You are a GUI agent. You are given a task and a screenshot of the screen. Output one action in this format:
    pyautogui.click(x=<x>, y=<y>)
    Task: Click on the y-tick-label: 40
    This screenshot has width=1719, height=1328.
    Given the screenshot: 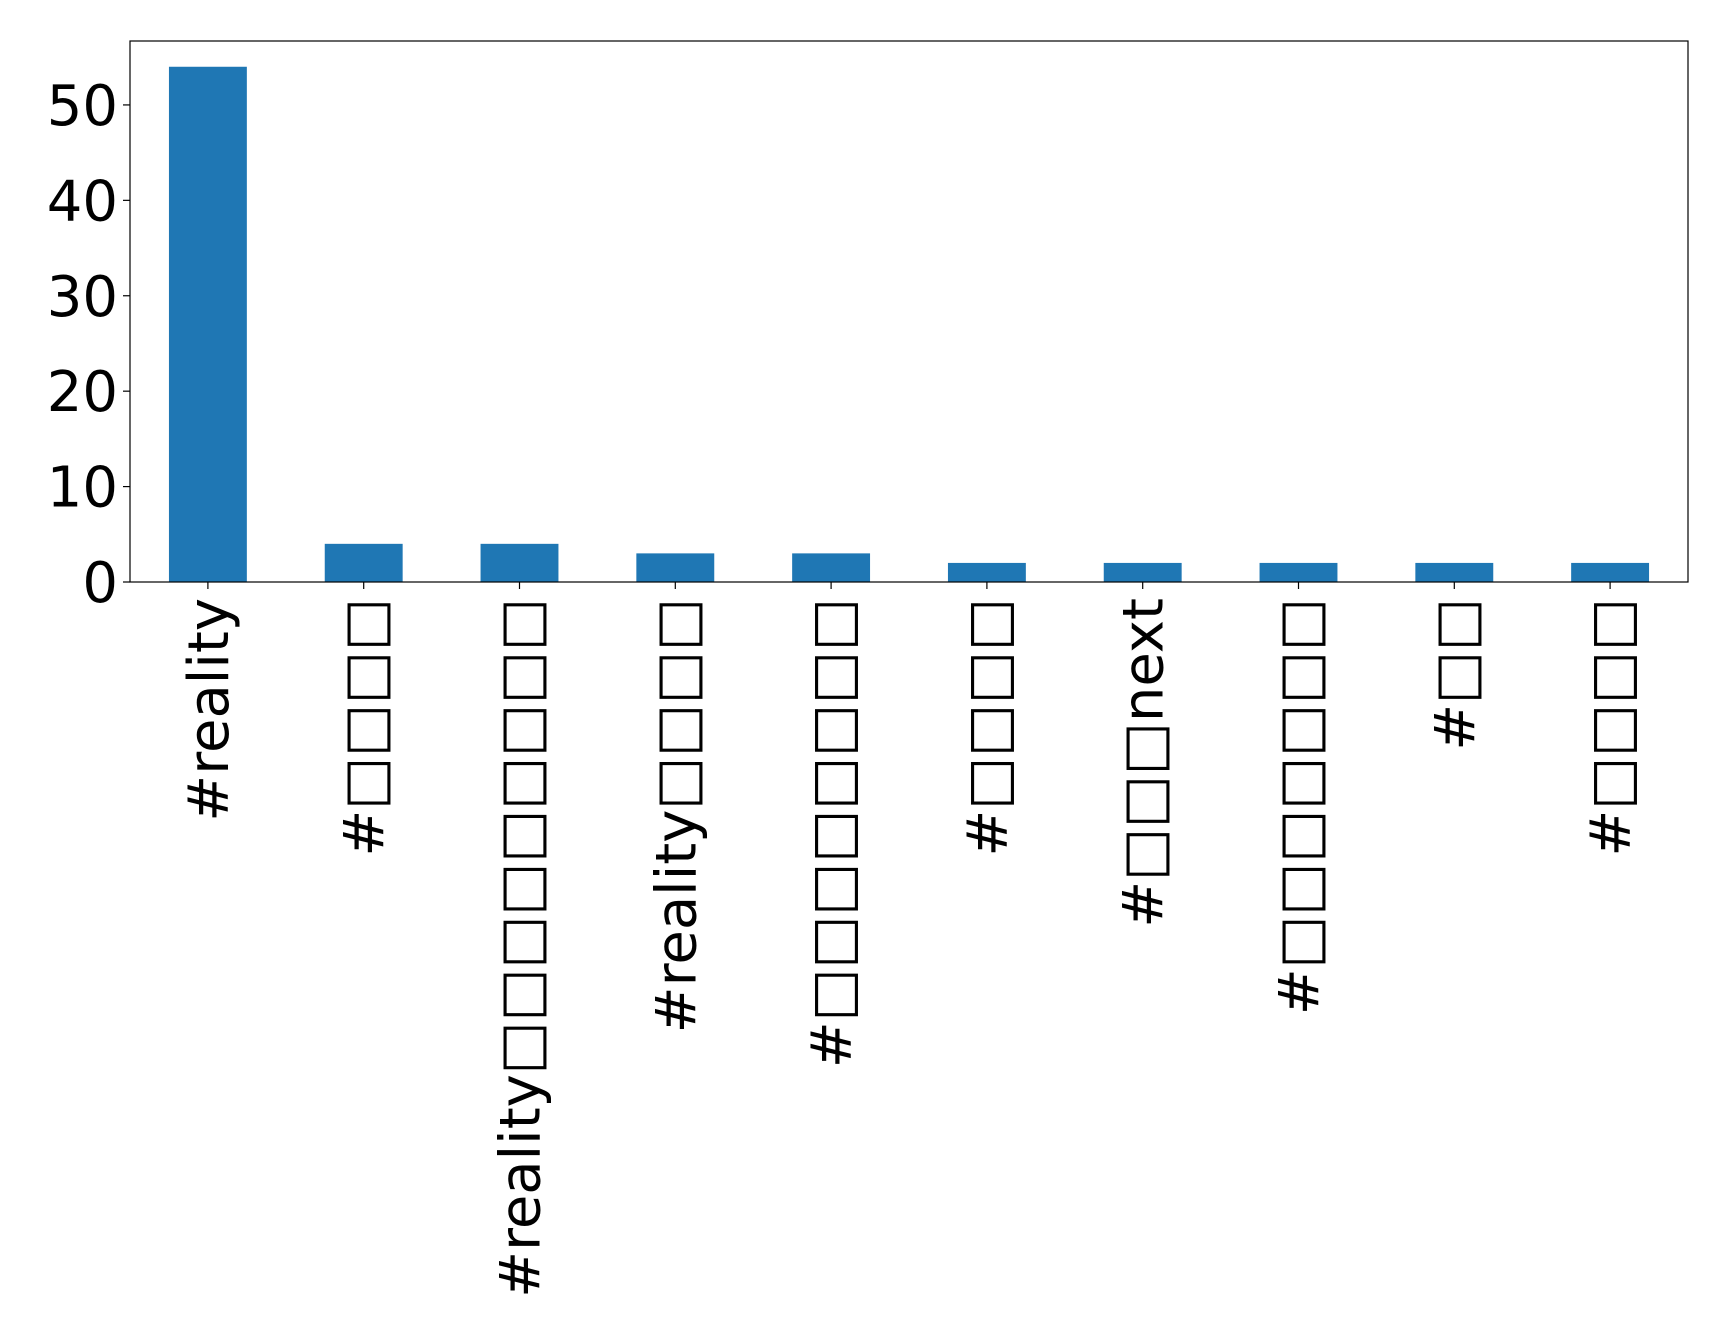 What is the action you would take?
    pyautogui.click(x=82, y=201)
    